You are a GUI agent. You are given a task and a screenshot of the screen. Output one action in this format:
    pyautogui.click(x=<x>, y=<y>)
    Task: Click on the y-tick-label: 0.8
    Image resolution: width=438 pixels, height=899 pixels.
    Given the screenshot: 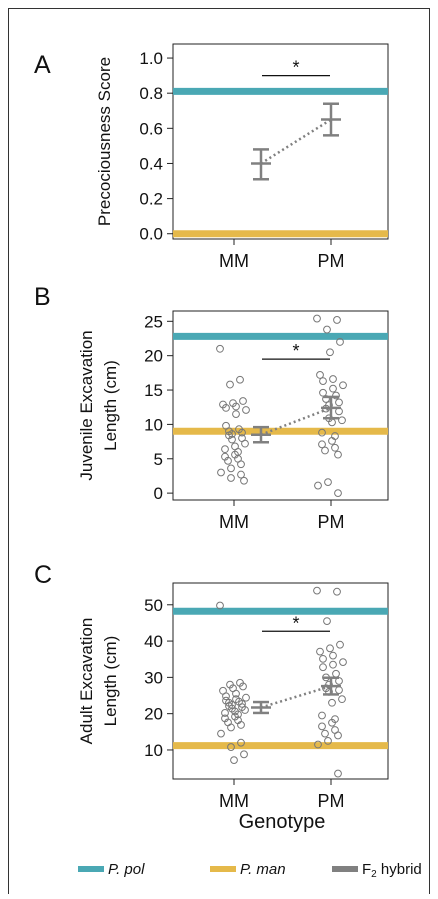 What is the action you would take?
    pyautogui.click(x=151, y=93)
    